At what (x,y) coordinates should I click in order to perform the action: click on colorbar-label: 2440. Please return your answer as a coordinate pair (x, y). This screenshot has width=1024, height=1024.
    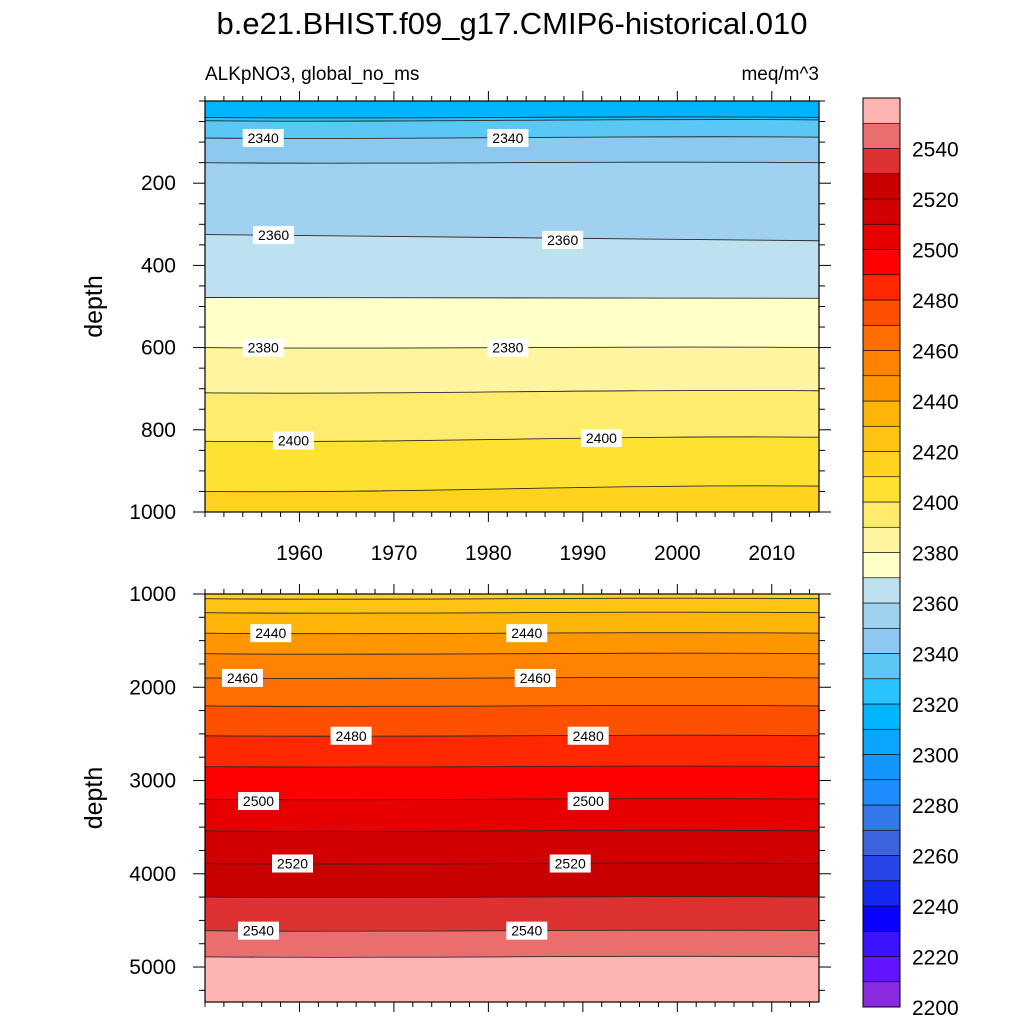
    Looking at the image, I should click on (935, 402).